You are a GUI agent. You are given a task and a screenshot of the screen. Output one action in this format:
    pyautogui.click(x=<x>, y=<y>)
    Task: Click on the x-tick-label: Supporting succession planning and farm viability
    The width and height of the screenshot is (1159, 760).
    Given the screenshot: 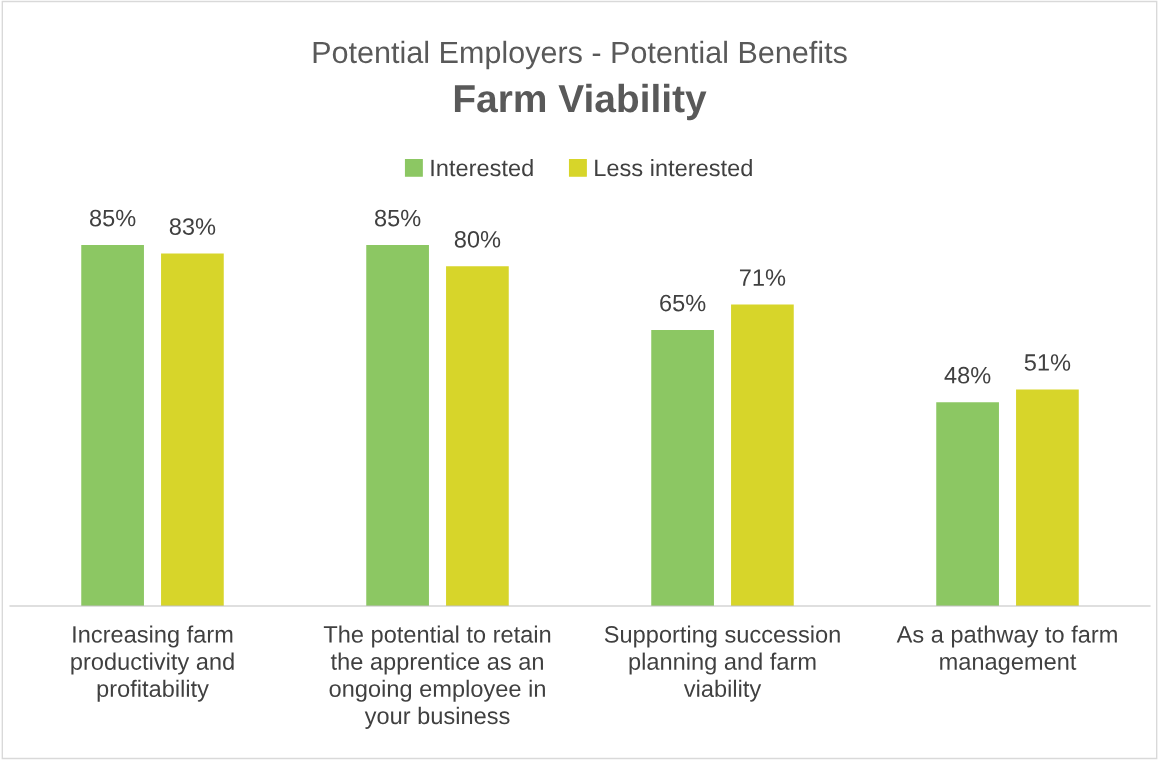 What is the action you would take?
    pyautogui.click(x=722, y=663)
    